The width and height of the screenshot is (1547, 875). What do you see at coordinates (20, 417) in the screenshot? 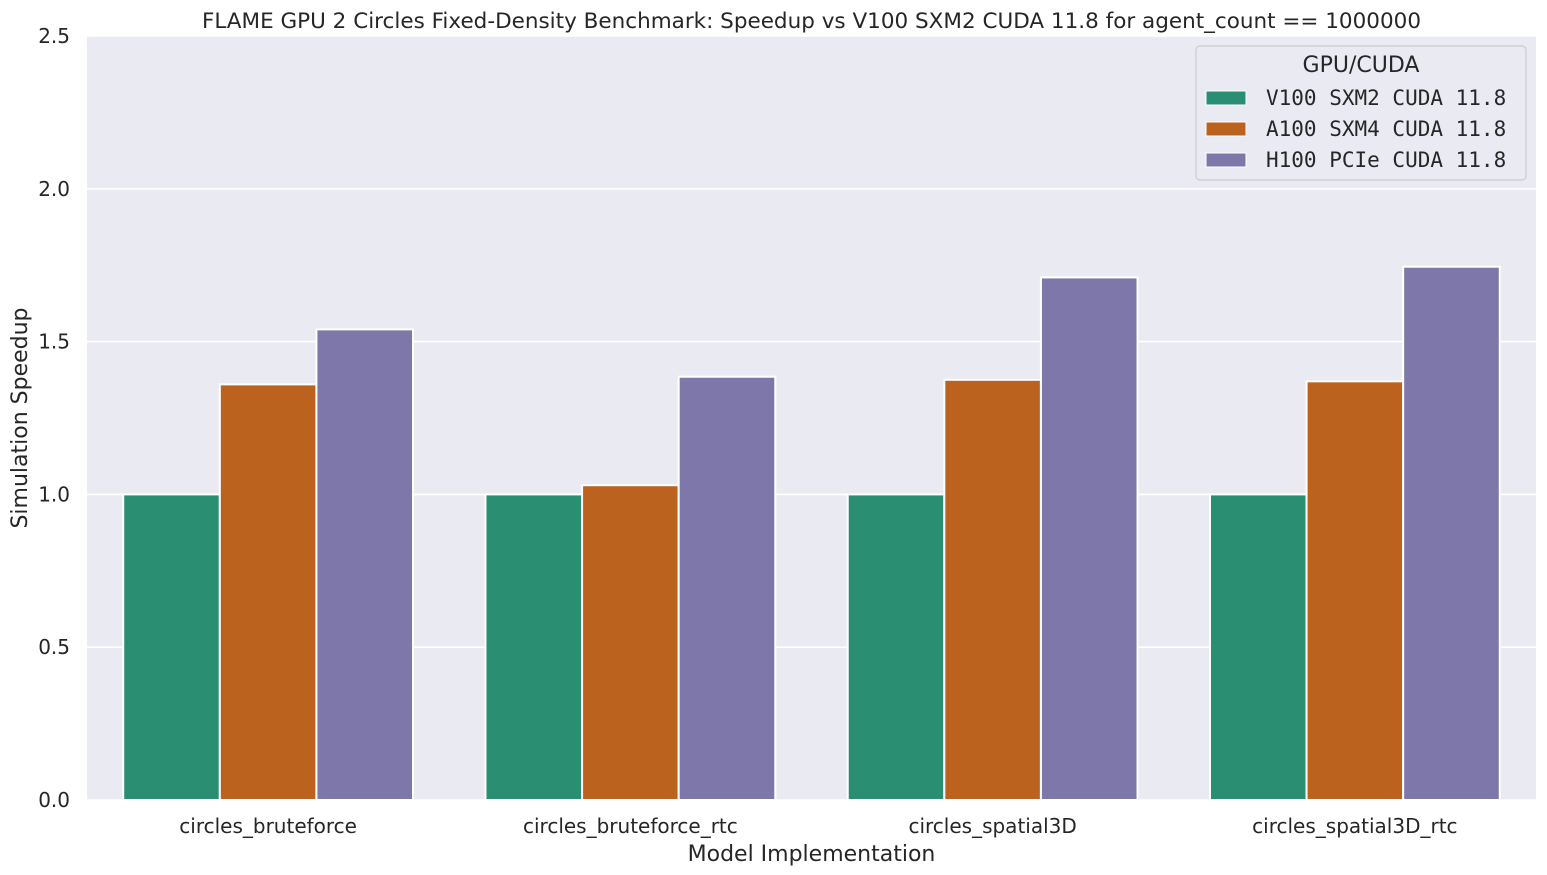
I see `y-axis-label: Simulation Speedup` at bounding box center [20, 417].